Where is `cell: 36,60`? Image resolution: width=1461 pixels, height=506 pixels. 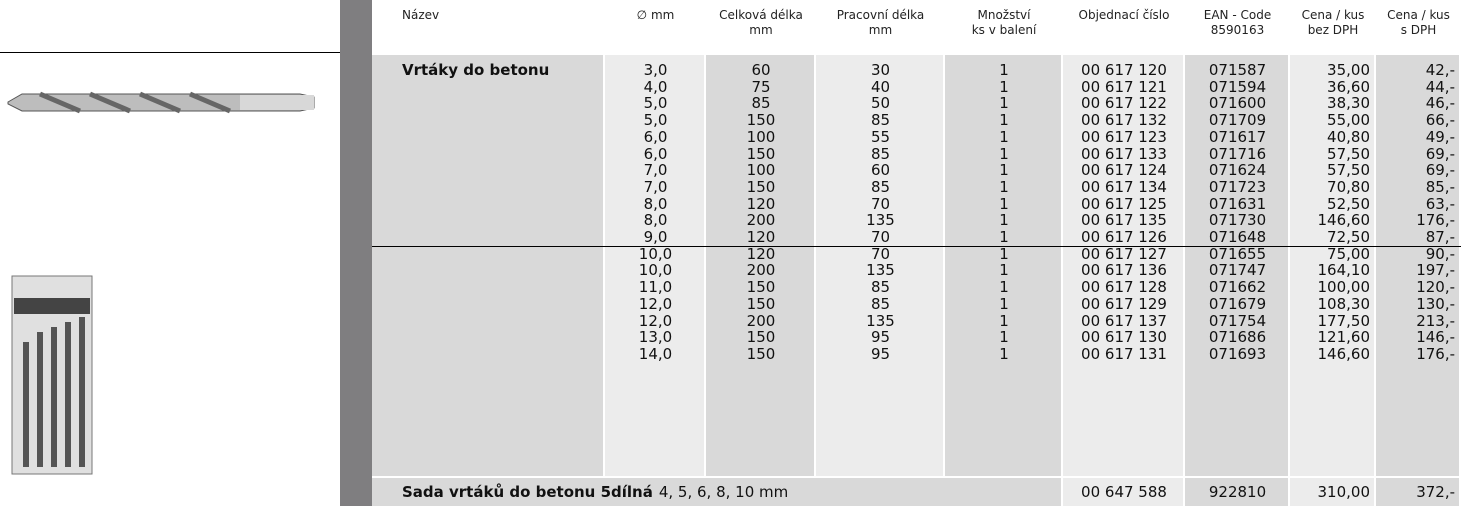 cell: 36,60 is located at coordinates (1348, 86).